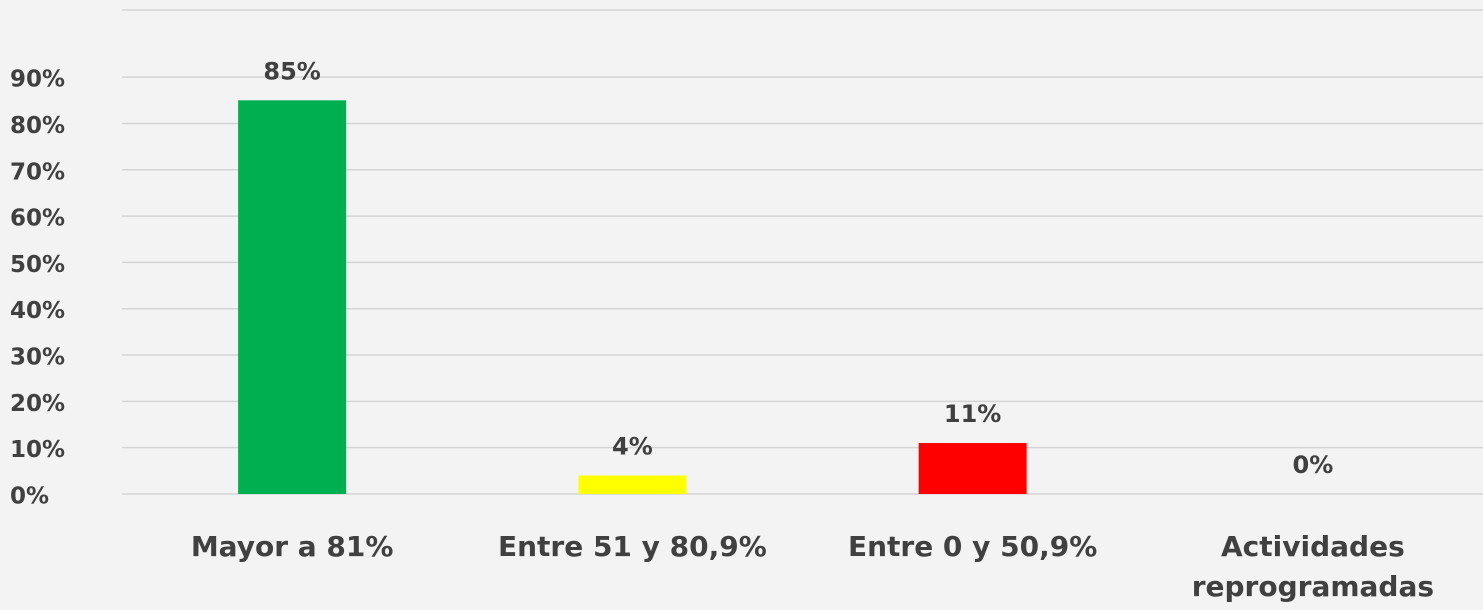 The width and height of the screenshot is (1483, 610). What do you see at coordinates (37, 311) in the screenshot?
I see `y-tick-label: 40%` at bounding box center [37, 311].